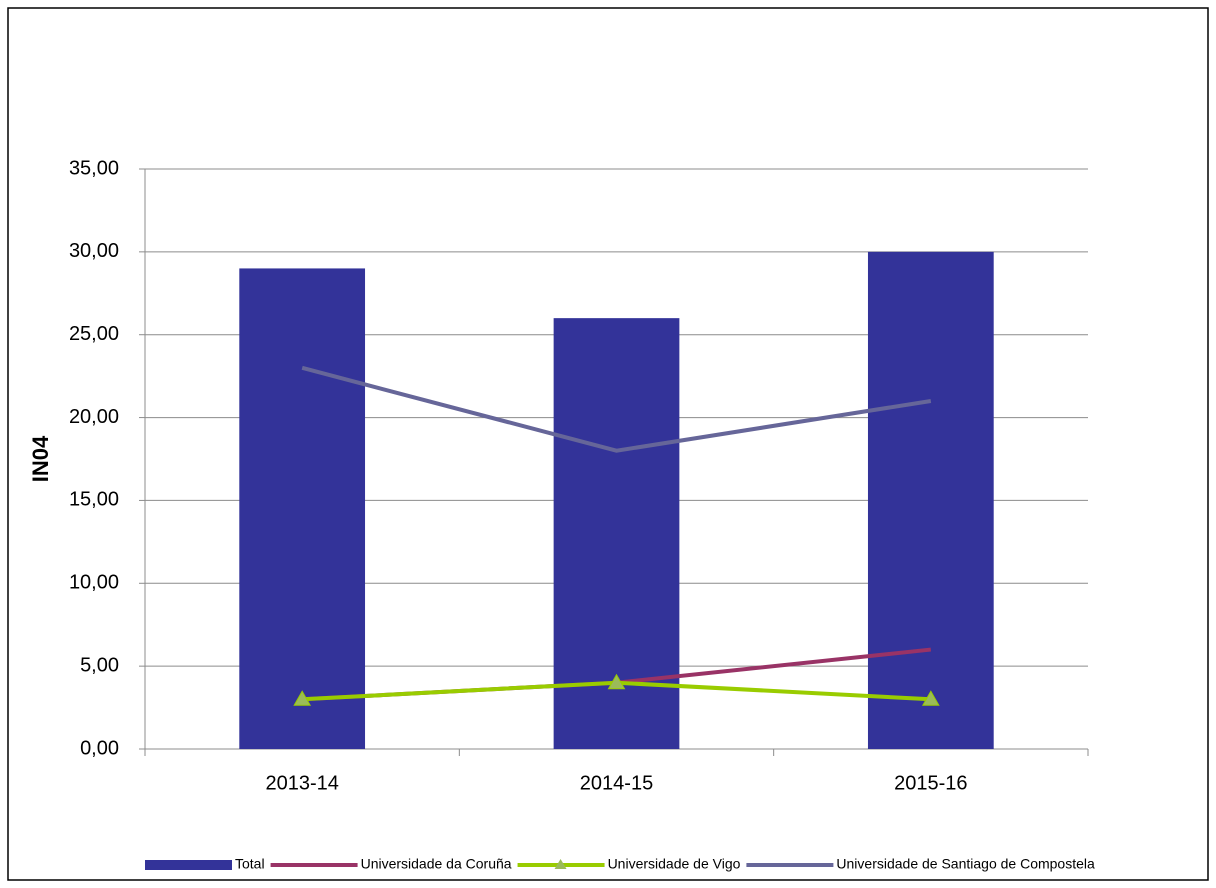 This screenshot has width=1216, height=888. What do you see at coordinates (930, 783) in the screenshot?
I see `x-tick-label: 2015-16` at bounding box center [930, 783].